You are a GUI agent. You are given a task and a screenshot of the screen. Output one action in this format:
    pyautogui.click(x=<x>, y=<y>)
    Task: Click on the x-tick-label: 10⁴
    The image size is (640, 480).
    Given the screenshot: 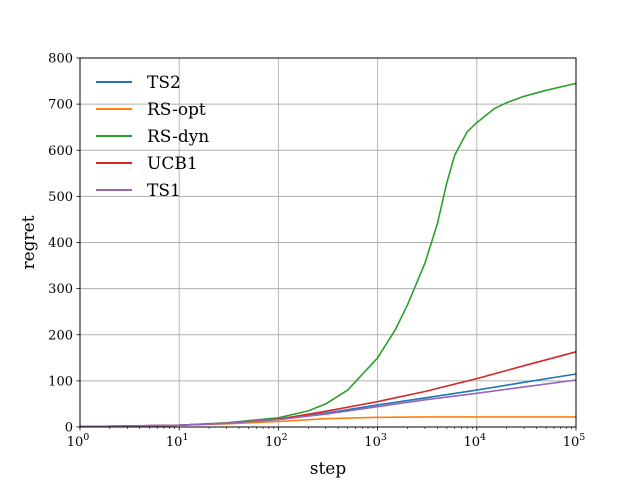 What is the action you would take?
    pyautogui.click(x=475, y=441)
    